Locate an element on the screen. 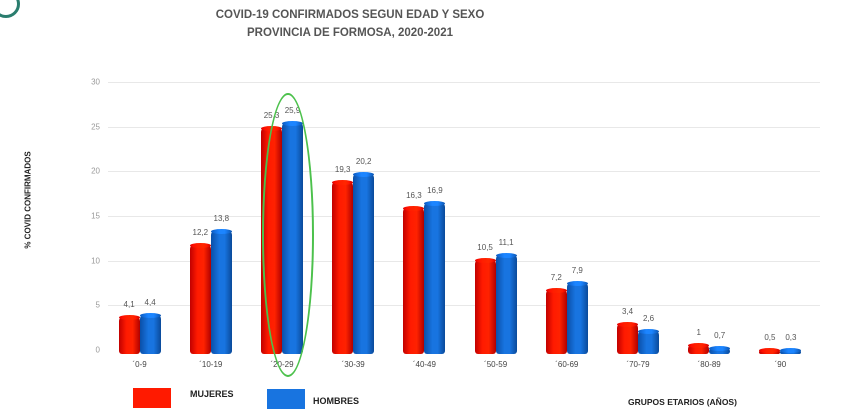 This screenshot has height=417, width=850. value-label: 25,3 is located at coordinates (271, 115).